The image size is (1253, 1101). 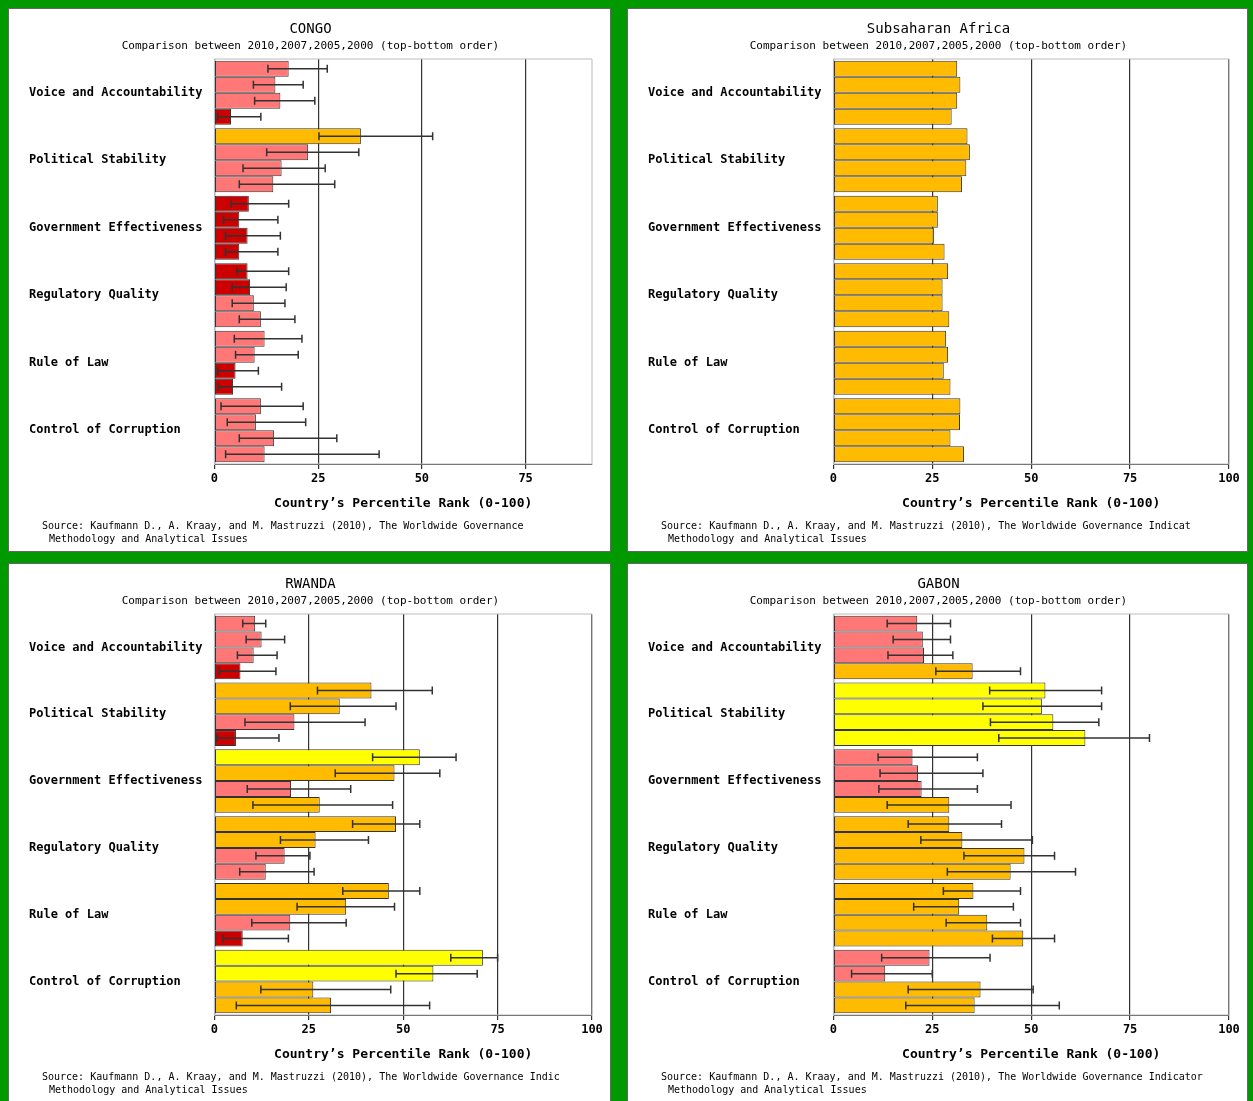 I want to click on source-note: Source: Kaufmann D., A. Kraay, and M. Mastruzzi (2010), The Worldwide Governance, so click(x=283, y=525).